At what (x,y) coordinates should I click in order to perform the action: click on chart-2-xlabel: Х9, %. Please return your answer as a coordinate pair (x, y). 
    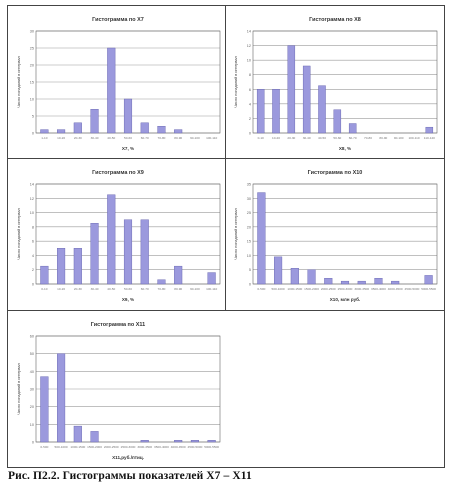
    Looking at the image, I should click on (128, 299).